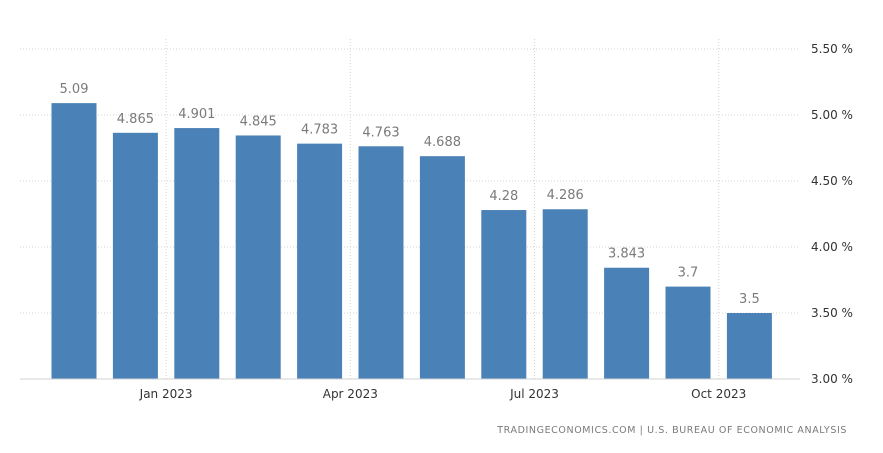  I want to click on data-label: 4.901, so click(196, 114).